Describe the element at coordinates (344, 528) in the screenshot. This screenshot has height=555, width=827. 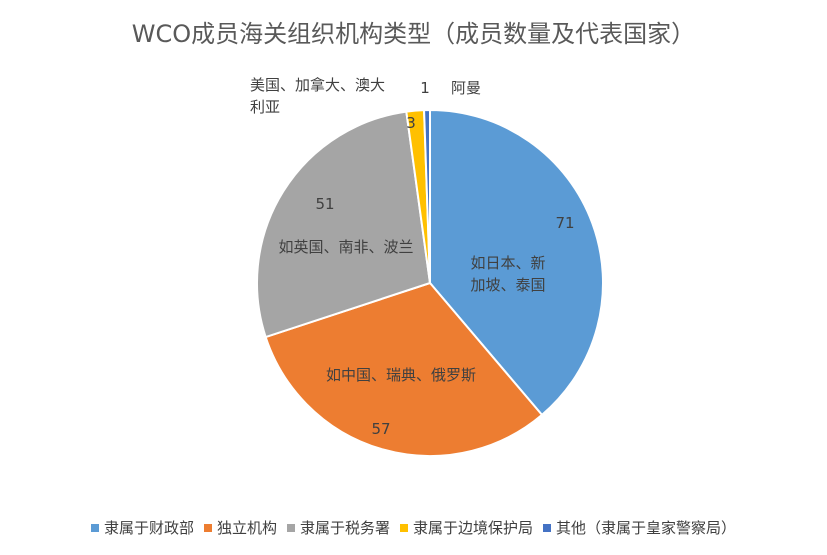
I see `legend-label: 隶属于税务署` at that location.